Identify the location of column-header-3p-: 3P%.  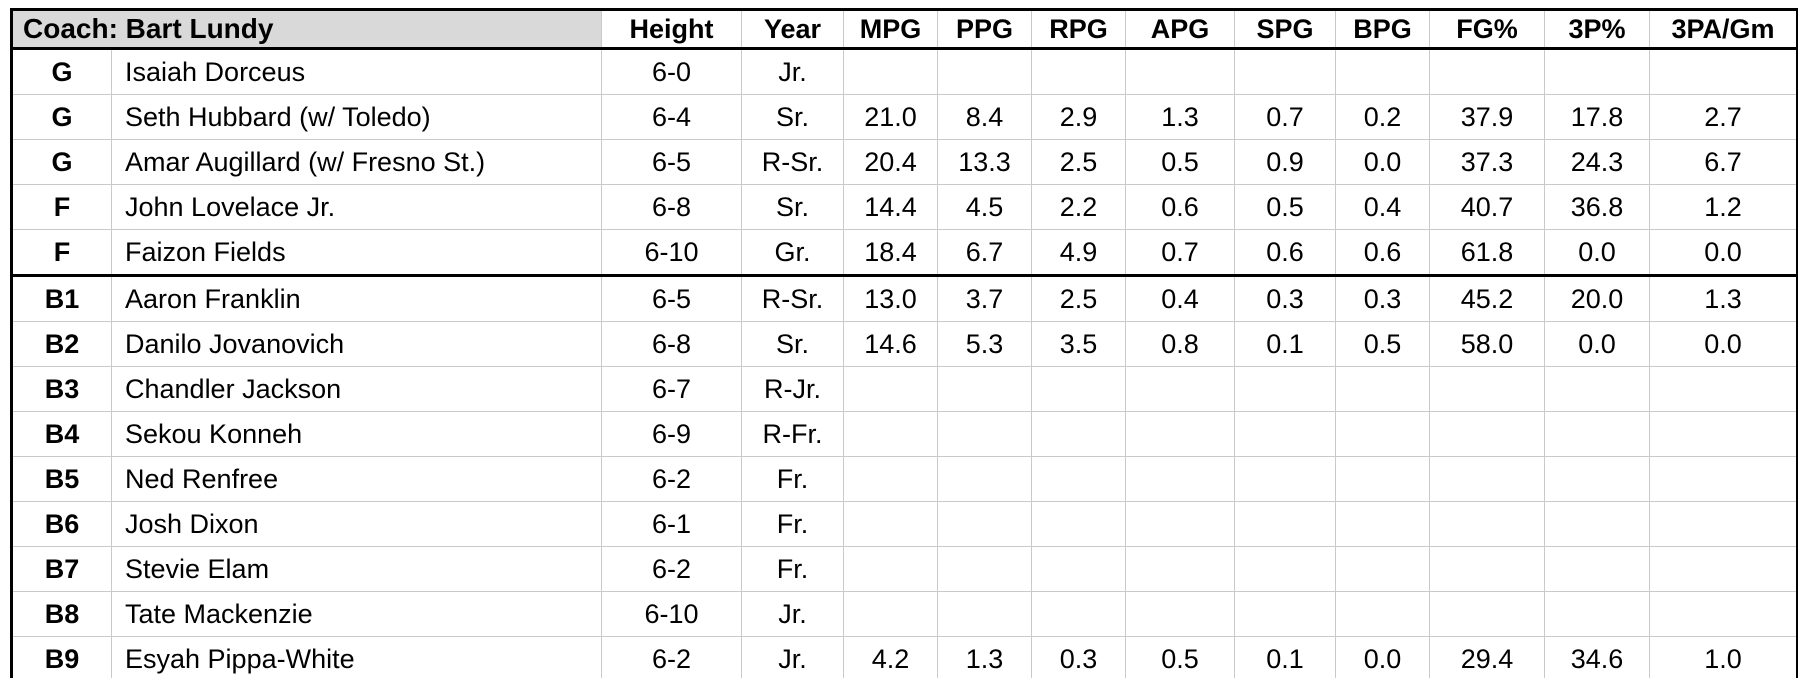
(1597, 29).